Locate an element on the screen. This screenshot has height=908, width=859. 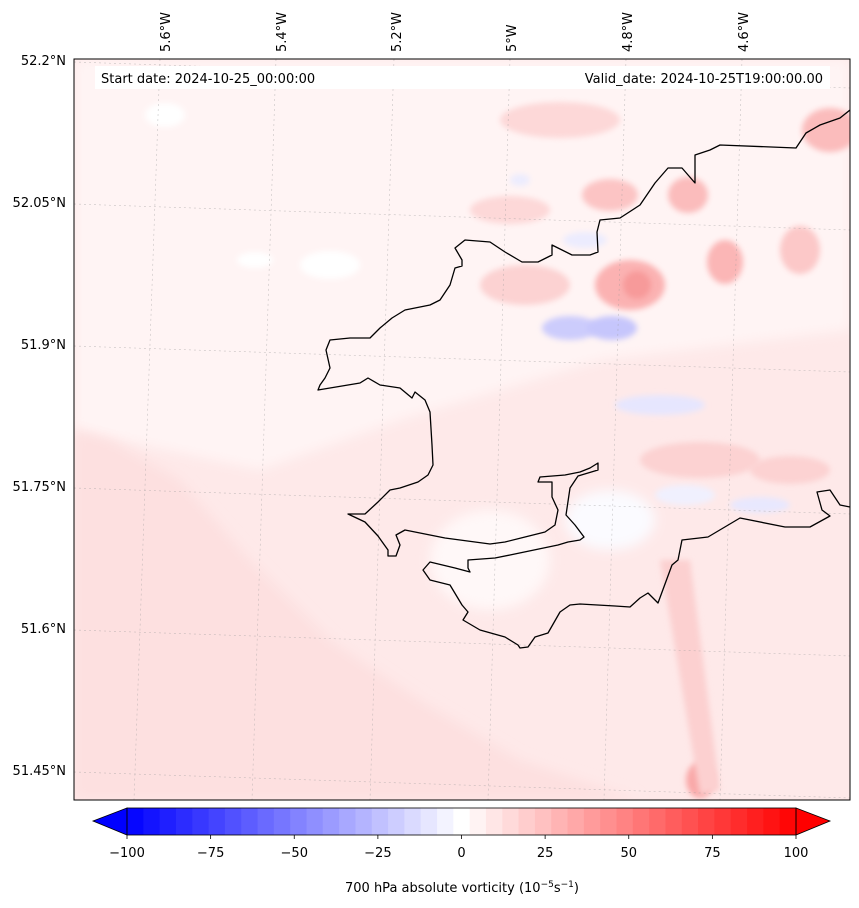
lat-label: 52.2°N is located at coordinates (43, 61).